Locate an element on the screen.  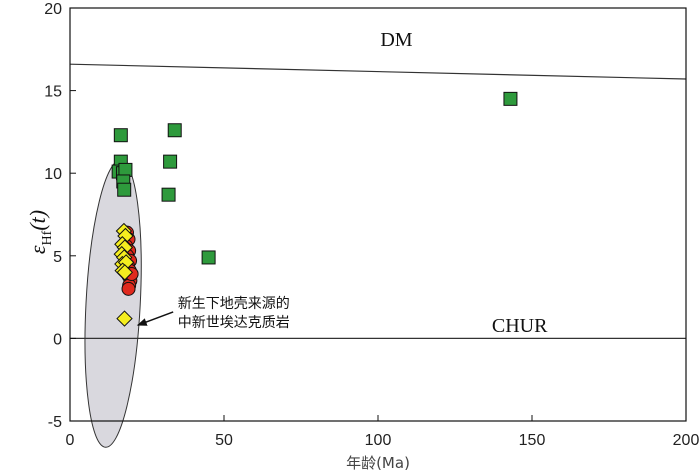
y-axis-label: εHf(t) is located at coordinates (40, 232).